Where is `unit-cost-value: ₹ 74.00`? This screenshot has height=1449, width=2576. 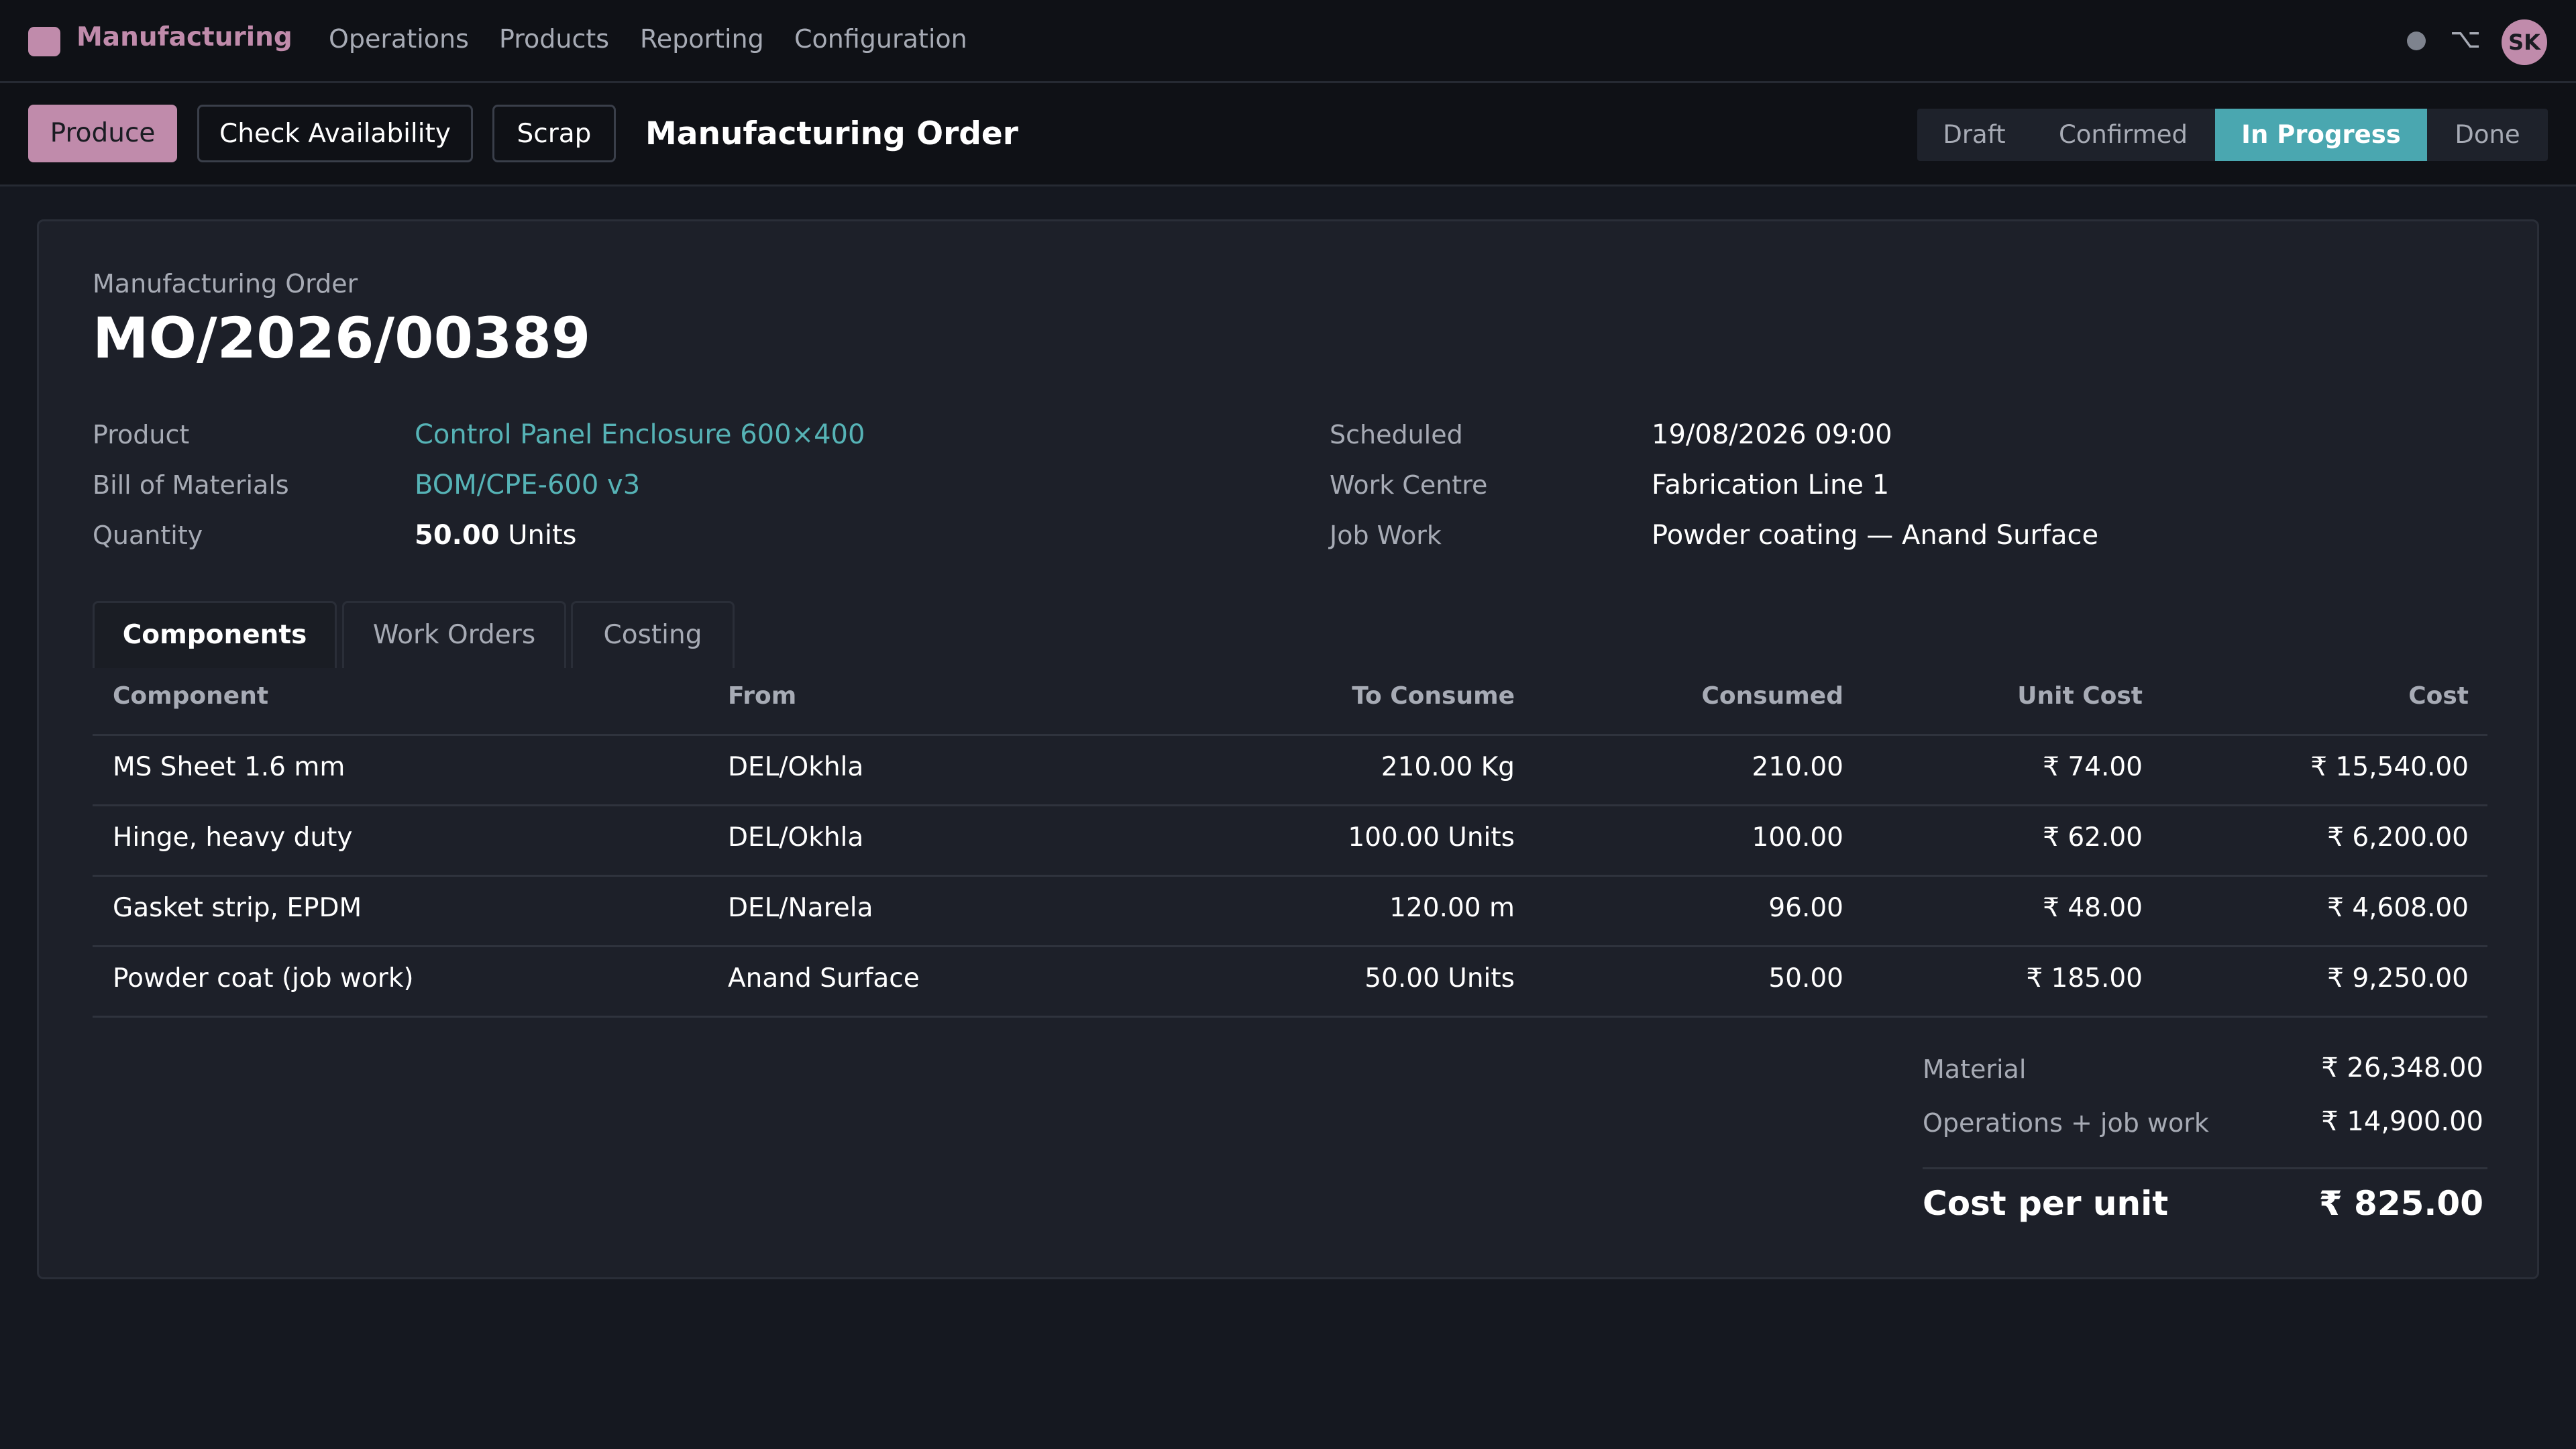
unit-cost-value: ₹ 74.00 is located at coordinates (2093, 767).